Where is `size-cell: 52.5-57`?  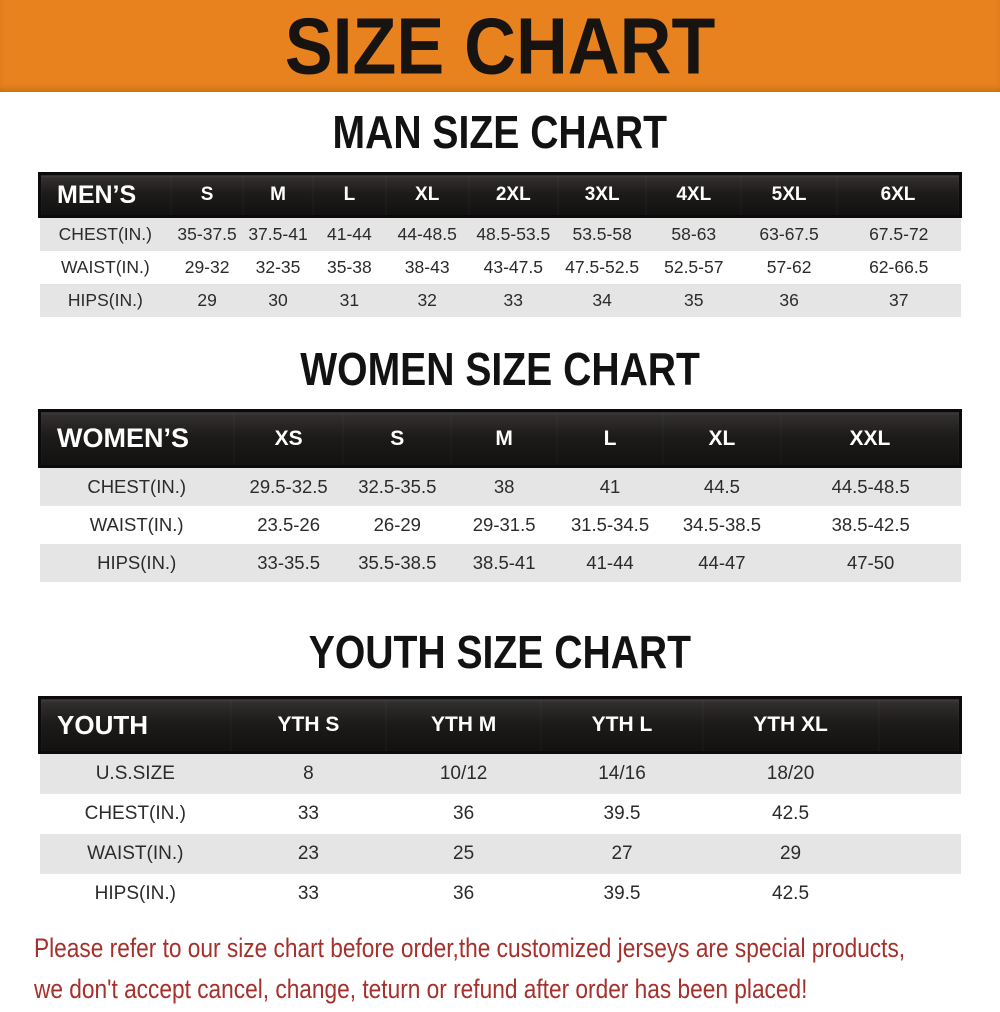
size-cell: 52.5-57 is located at coordinates (694, 267).